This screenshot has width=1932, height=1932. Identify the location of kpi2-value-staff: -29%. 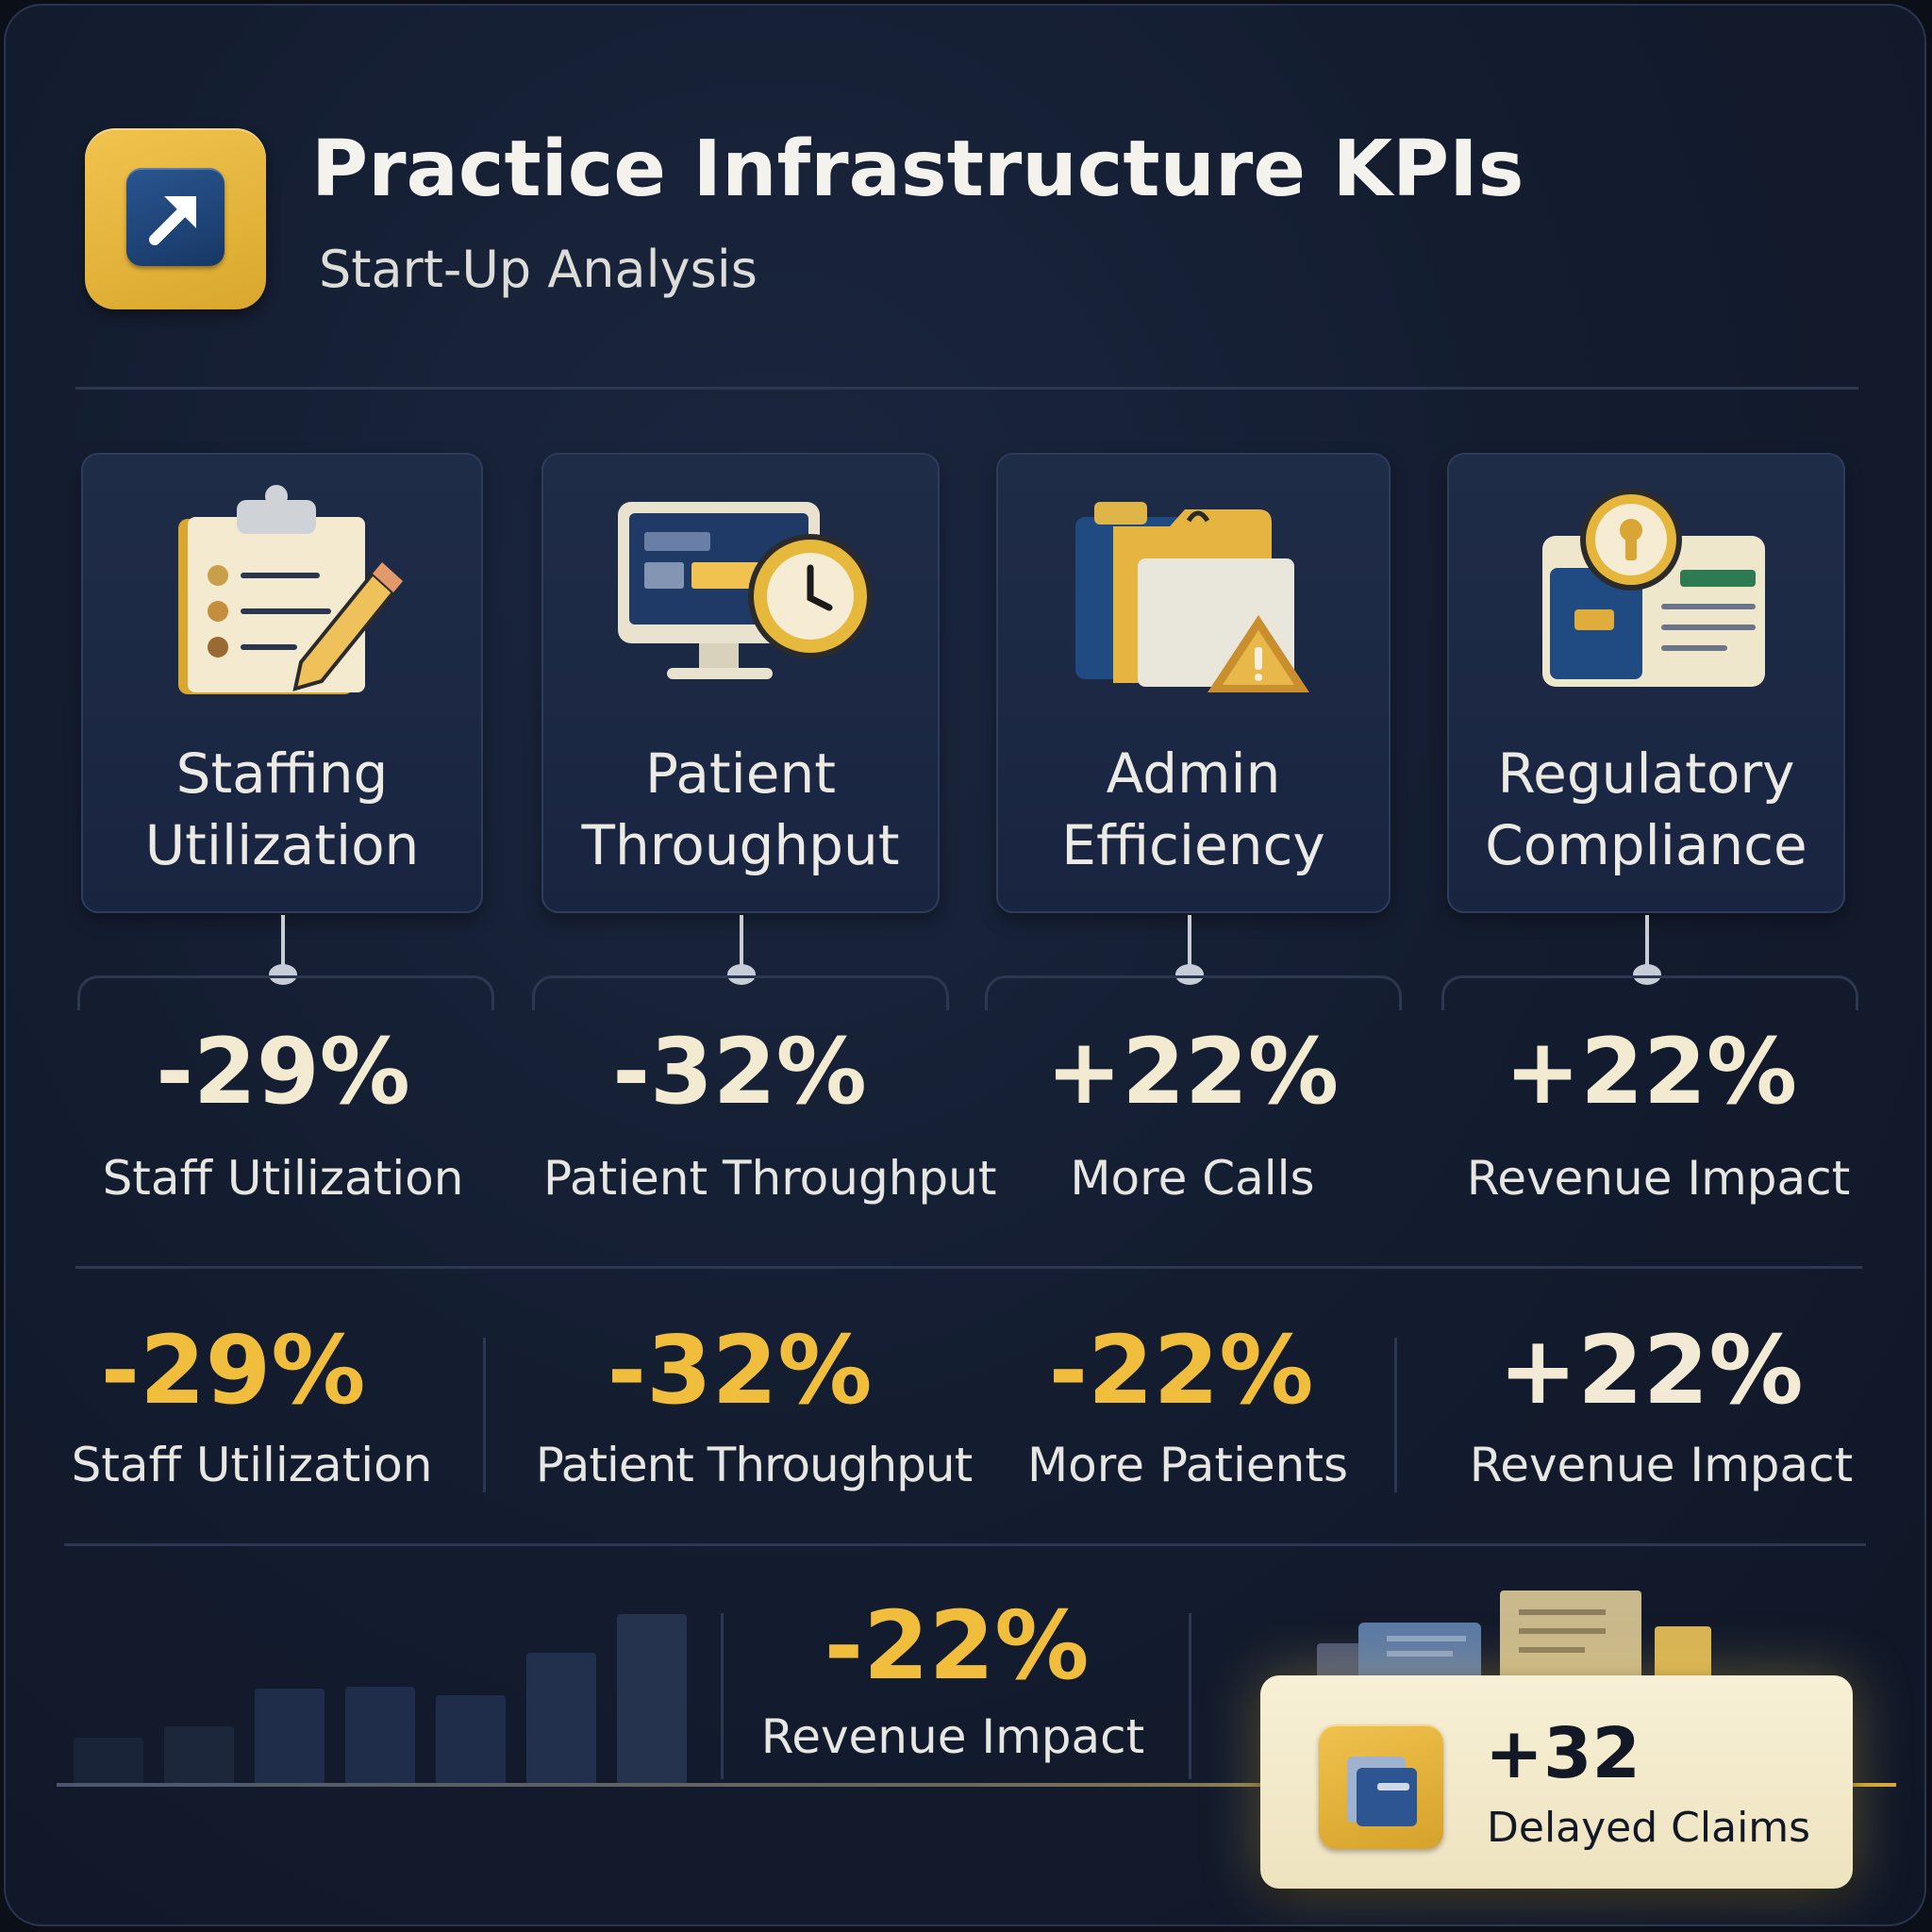
(233, 1370).